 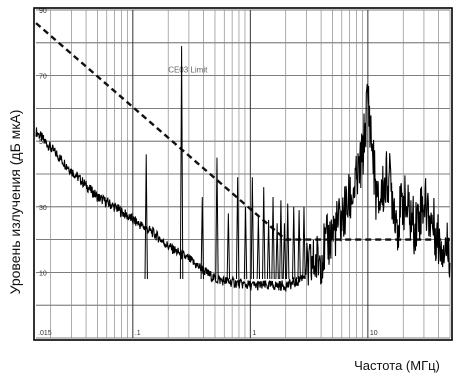 What do you see at coordinates (43, 208) in the screenshot?
I see `y-tick-label: 30` at bounding box center [43, 208].